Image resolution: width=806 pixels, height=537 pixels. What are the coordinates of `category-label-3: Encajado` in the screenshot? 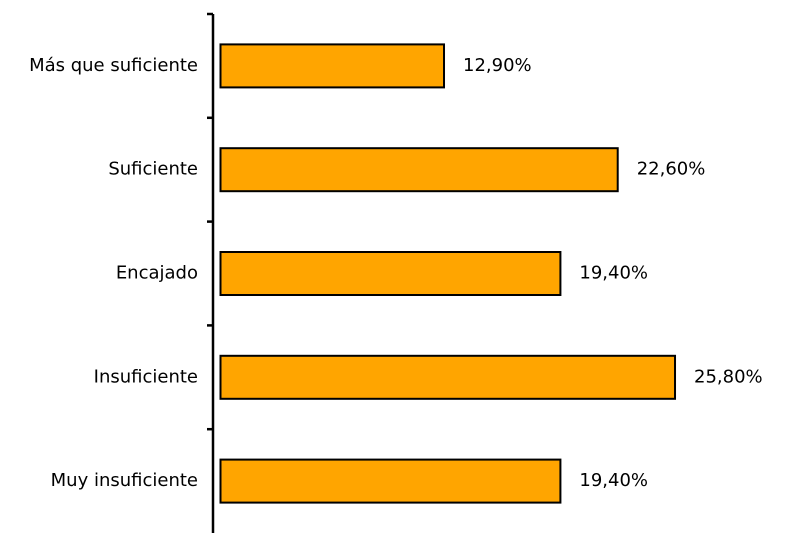 It's located at (157, 273).